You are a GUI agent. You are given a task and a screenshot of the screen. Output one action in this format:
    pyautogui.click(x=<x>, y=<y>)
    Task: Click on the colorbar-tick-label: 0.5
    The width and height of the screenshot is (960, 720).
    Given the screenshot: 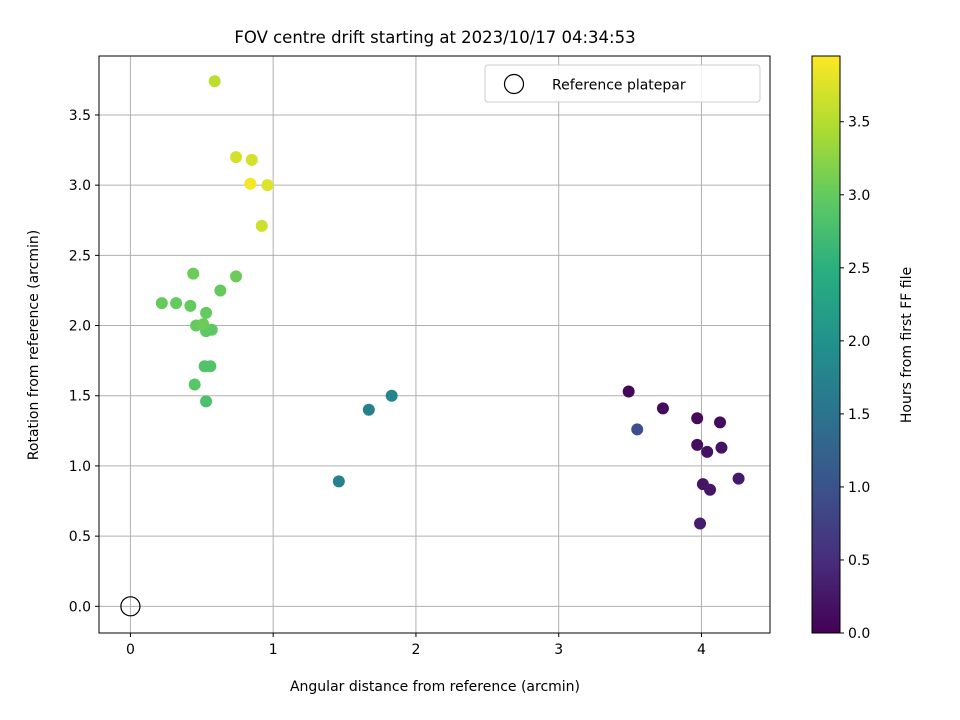 What is the action you would take?
    pyautogui.click(x=859, y=561)
    